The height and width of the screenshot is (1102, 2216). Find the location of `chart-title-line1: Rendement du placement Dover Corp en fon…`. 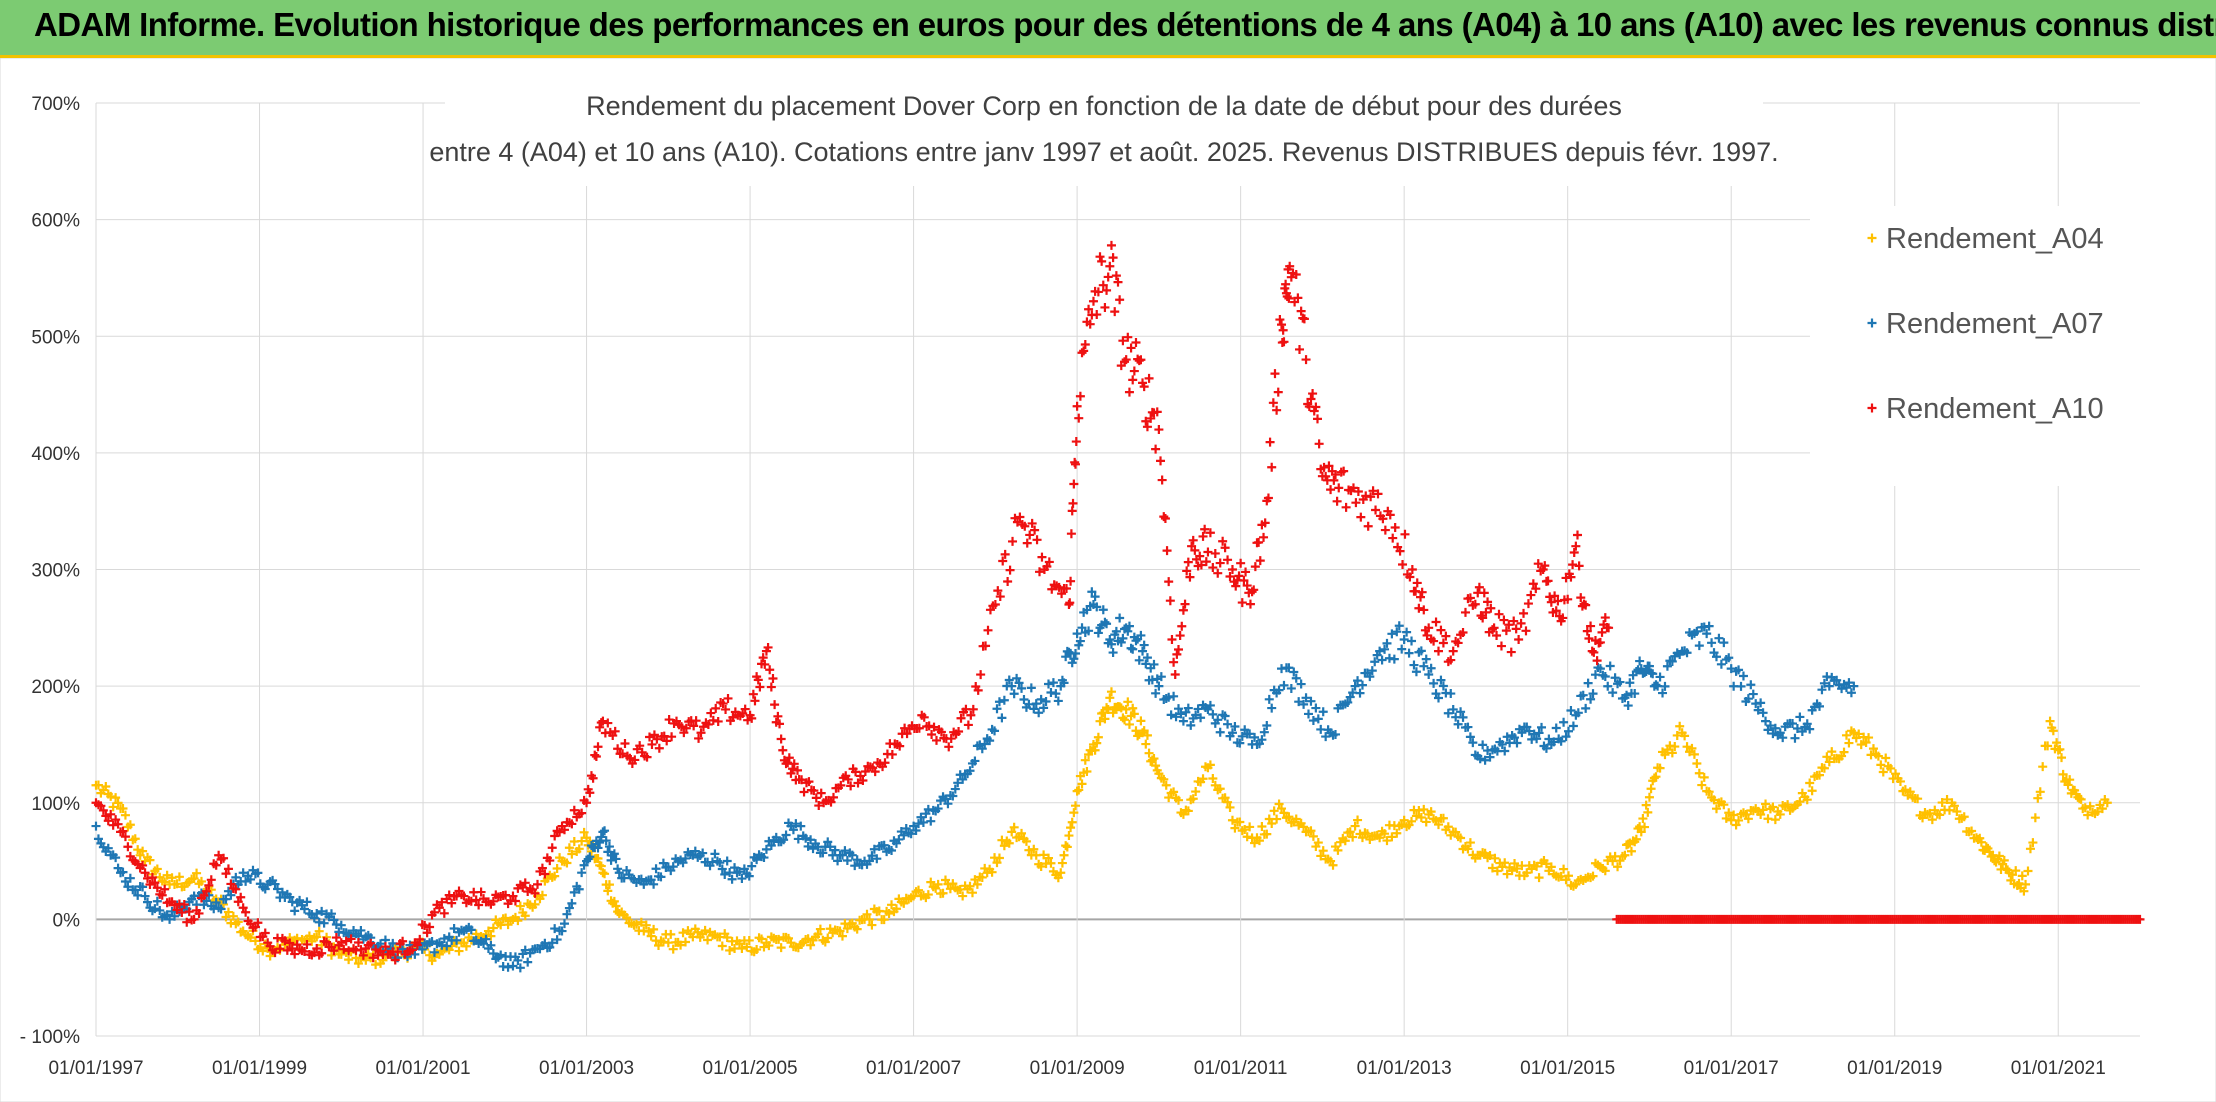

chart-title-line1: Rendement du placement Dover Corp en fon… is located at coordinates (1104, 106).